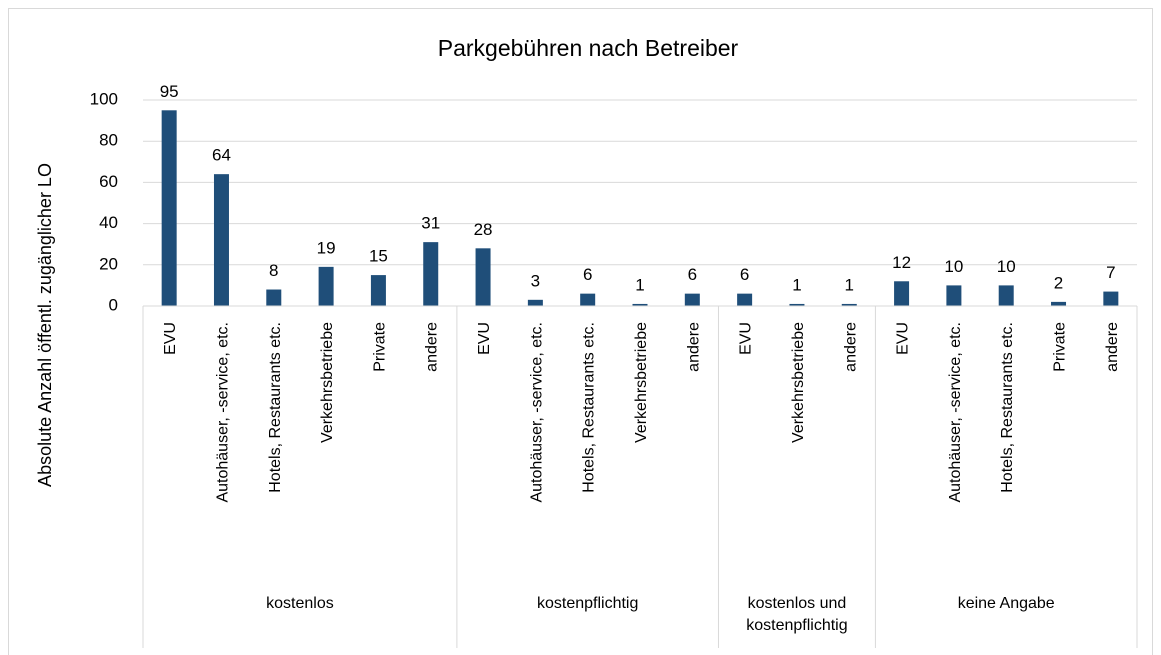 This screenshot has width=1161, height=655. Describe the element at coordinates (1058, 282) in the screenshot. I see `value-label: 2` at that location.